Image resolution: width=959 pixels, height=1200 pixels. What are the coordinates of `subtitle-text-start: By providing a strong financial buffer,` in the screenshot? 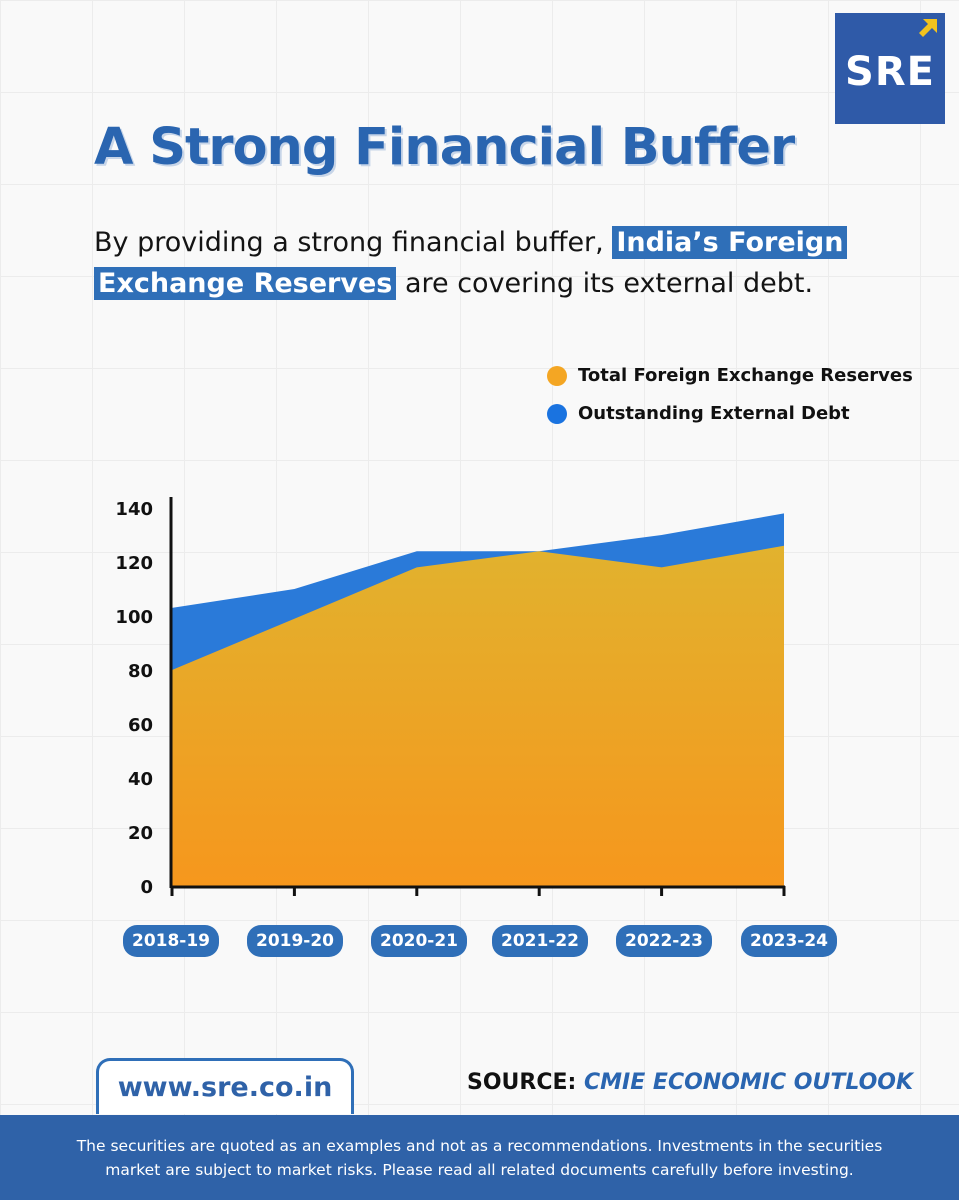 It's located at (353, 242).